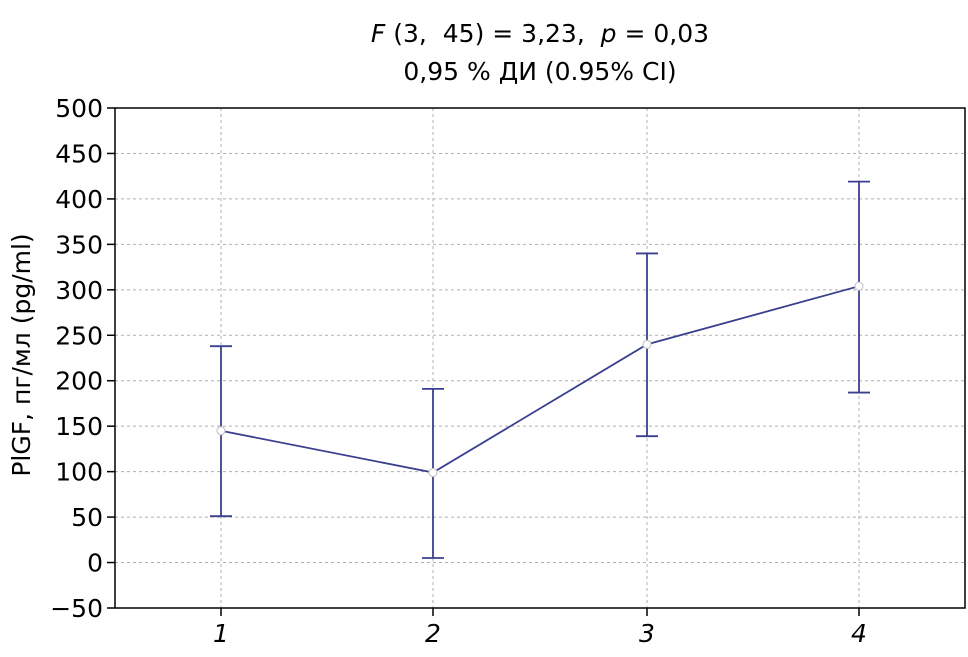  What do you see at coordinates (433, 633) in the screenshot?
I see `x-tick-label: 2` at bounding box center [433, 633].